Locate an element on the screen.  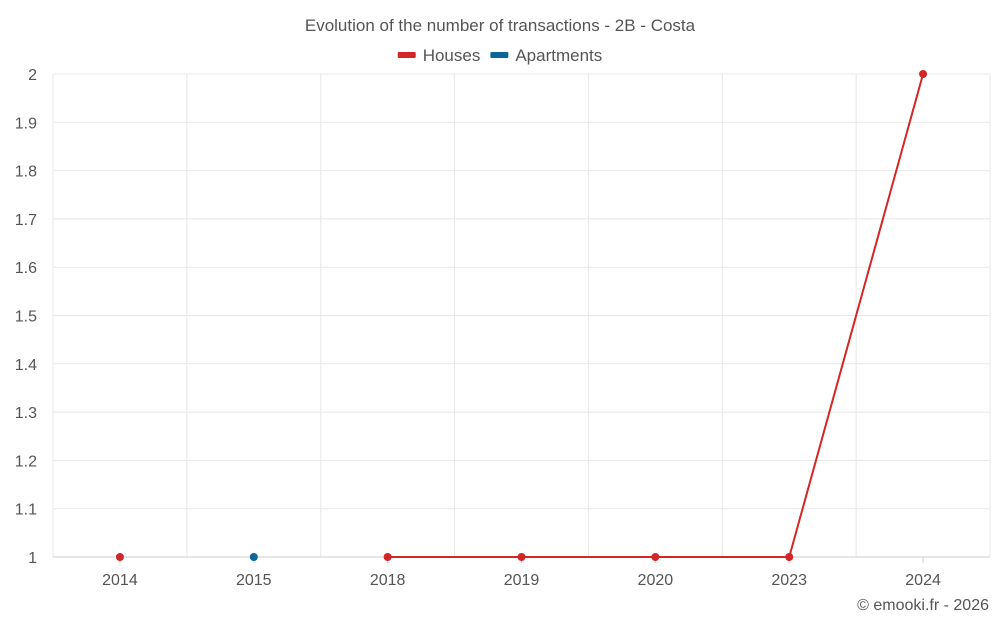
x-tick-label: 2020 is located at coordinates (656, 580).